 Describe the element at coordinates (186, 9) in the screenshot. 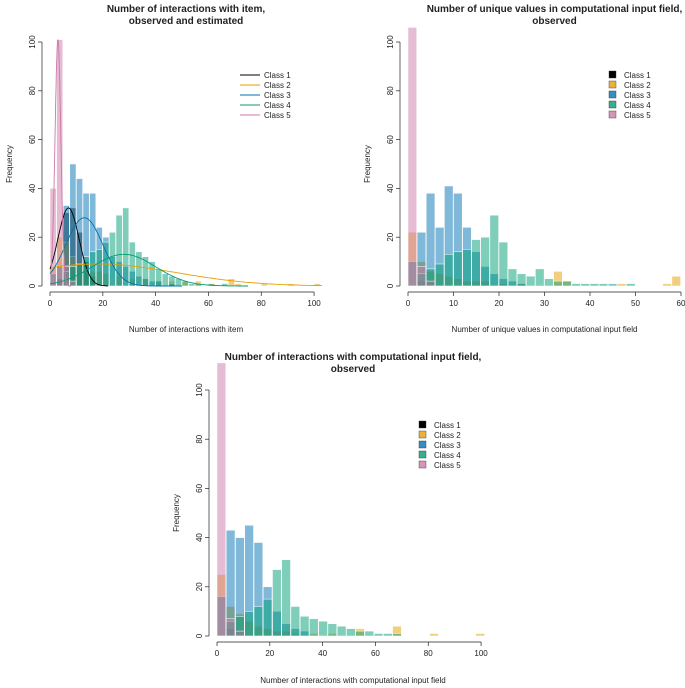

I see `chart-title-line: Number of interactions with item,` at that location.